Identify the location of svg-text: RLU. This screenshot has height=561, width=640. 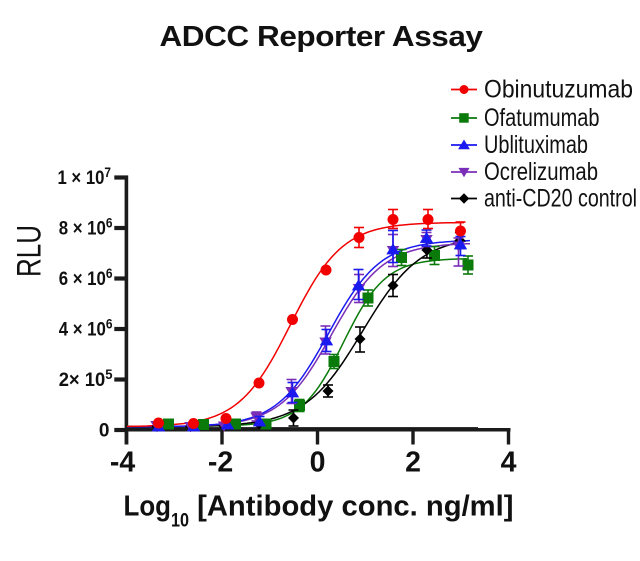
(30, 251).